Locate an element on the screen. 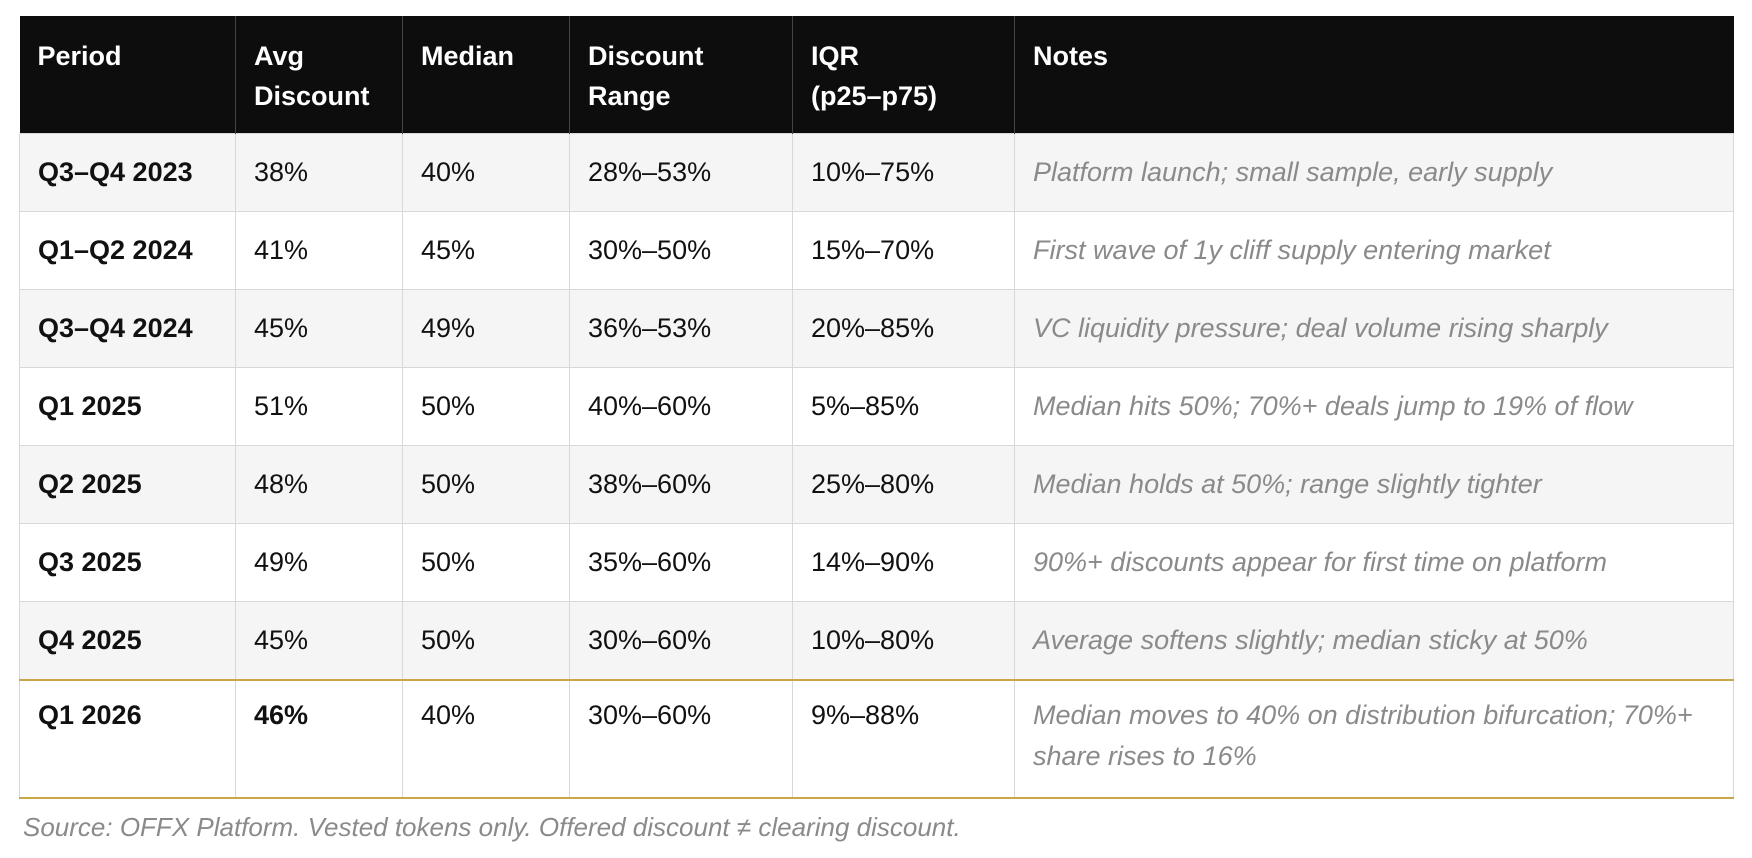 The width and height of the screenshot is (1752, 858). cell: Q3–Q4 2024 is located at coordinates (127, 328).